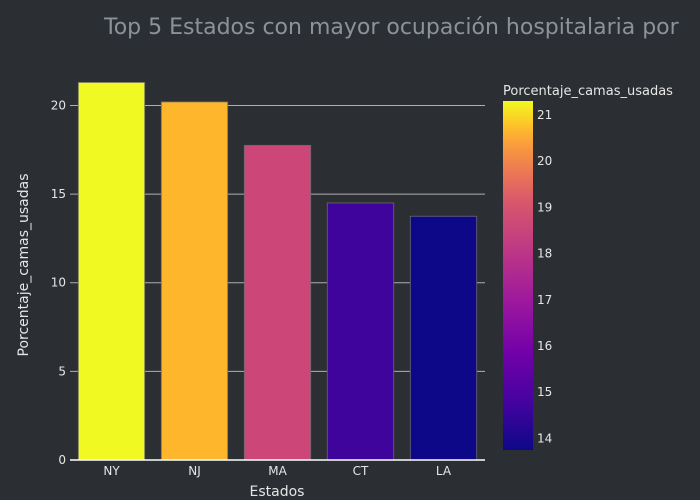 The height and width of the screenshot is (500, 700). Describe the element at coordinates (544, 438) in the screenshot. I see `colorbar-tick-label: 14` at that location.